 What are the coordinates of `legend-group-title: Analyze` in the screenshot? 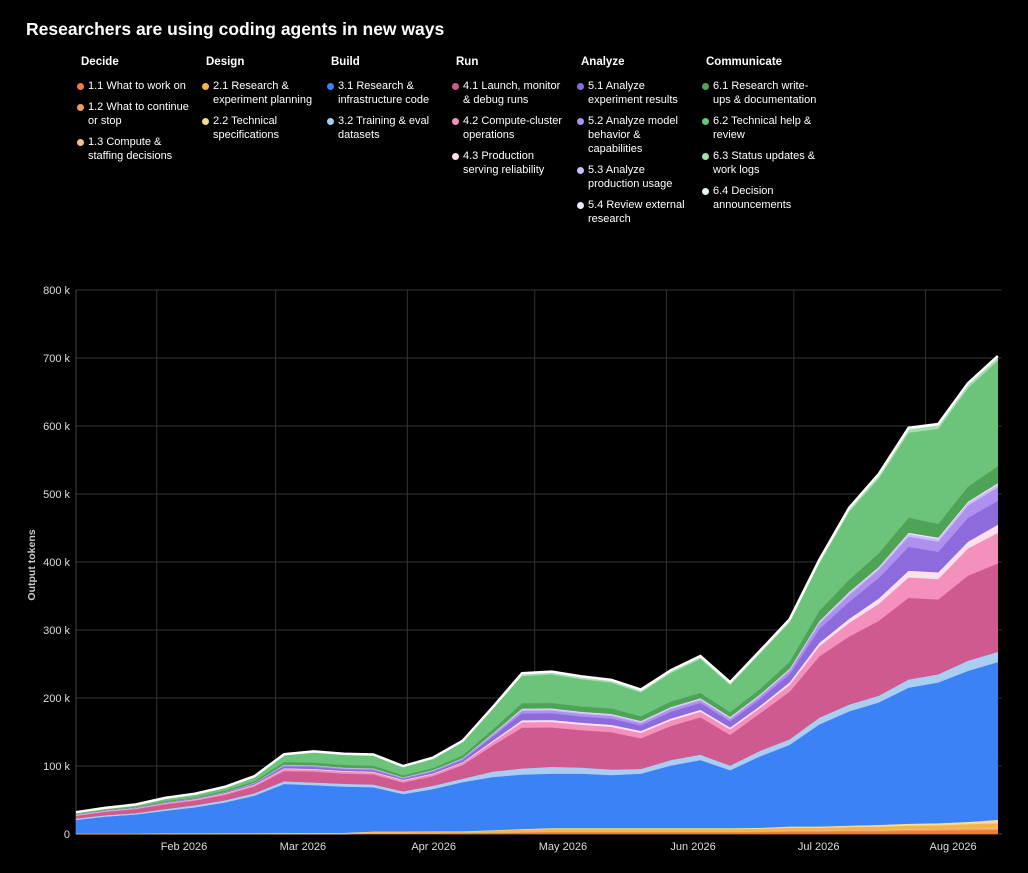 It's located at (603, 62).